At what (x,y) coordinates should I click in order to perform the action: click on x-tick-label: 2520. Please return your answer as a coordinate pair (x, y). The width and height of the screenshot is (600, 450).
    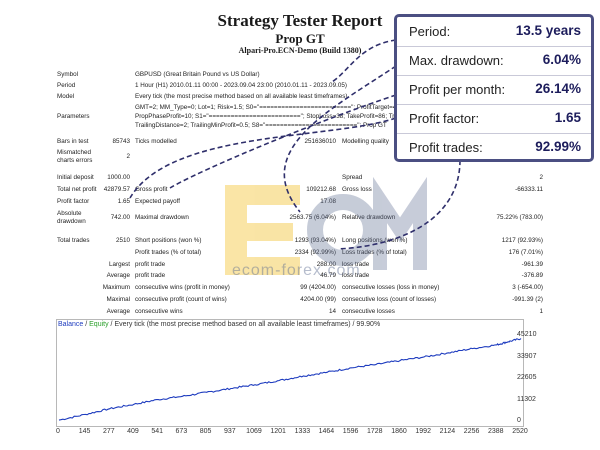
    Looking at the image, I should click on (520, 431).